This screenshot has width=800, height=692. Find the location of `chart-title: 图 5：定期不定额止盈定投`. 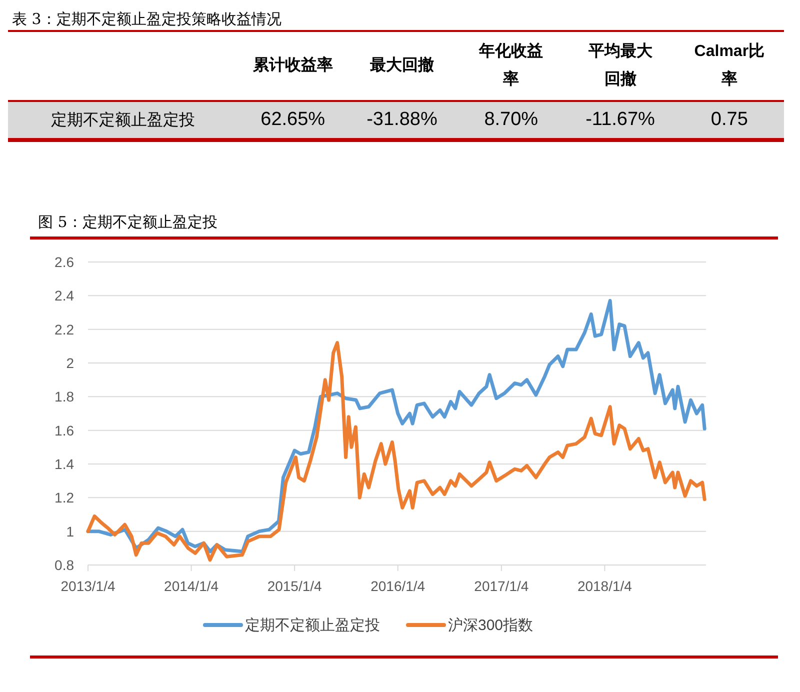

chart-title: 图 5：定期不定额止盈定投 is located at coordinates (128, 222).